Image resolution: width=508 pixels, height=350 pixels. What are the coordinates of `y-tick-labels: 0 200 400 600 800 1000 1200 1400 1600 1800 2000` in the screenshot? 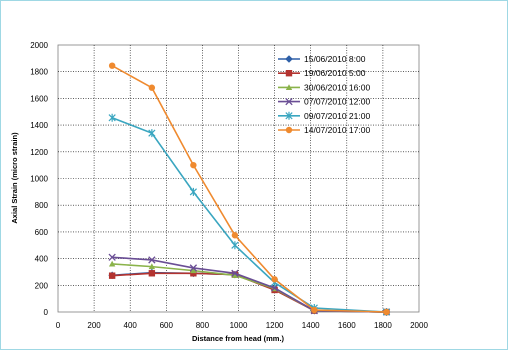 It's located at (39, 179).